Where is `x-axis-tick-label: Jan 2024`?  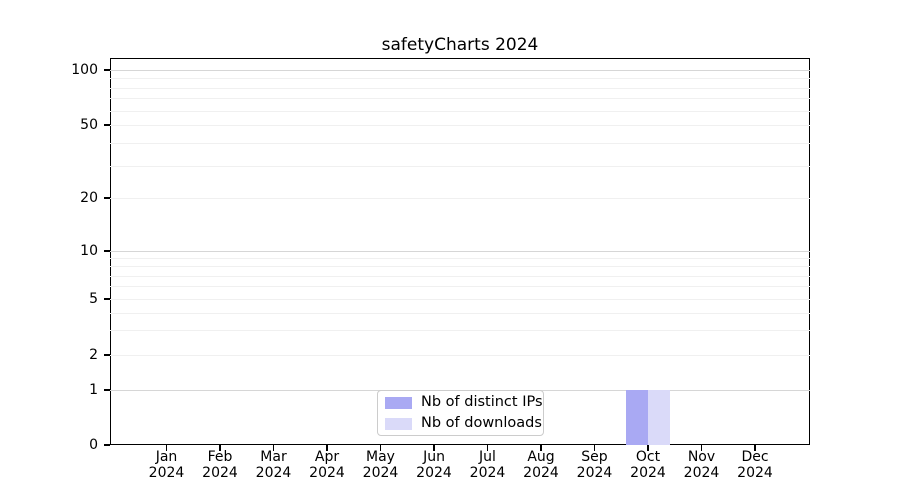
x-axis-tick-label: Jan 2024 is located at coordinates (166, 465).